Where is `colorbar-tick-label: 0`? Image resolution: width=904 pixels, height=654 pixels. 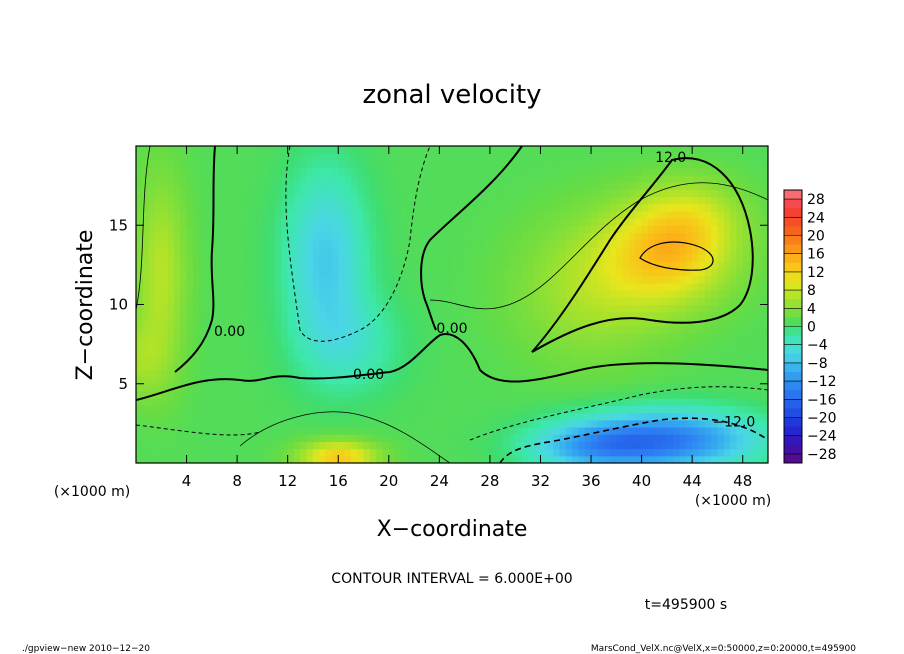 colorbar-tick-label: 0 is located at coordinates (811, 328).